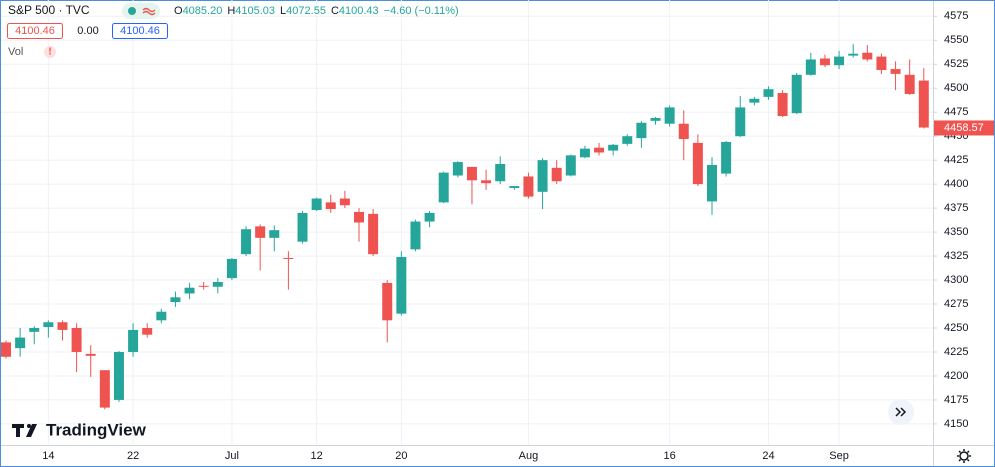  What do you see at coordinates (956, 184) in the screenshot?
I see `y-tick-label: 4400` at bounding box center [956, 184].